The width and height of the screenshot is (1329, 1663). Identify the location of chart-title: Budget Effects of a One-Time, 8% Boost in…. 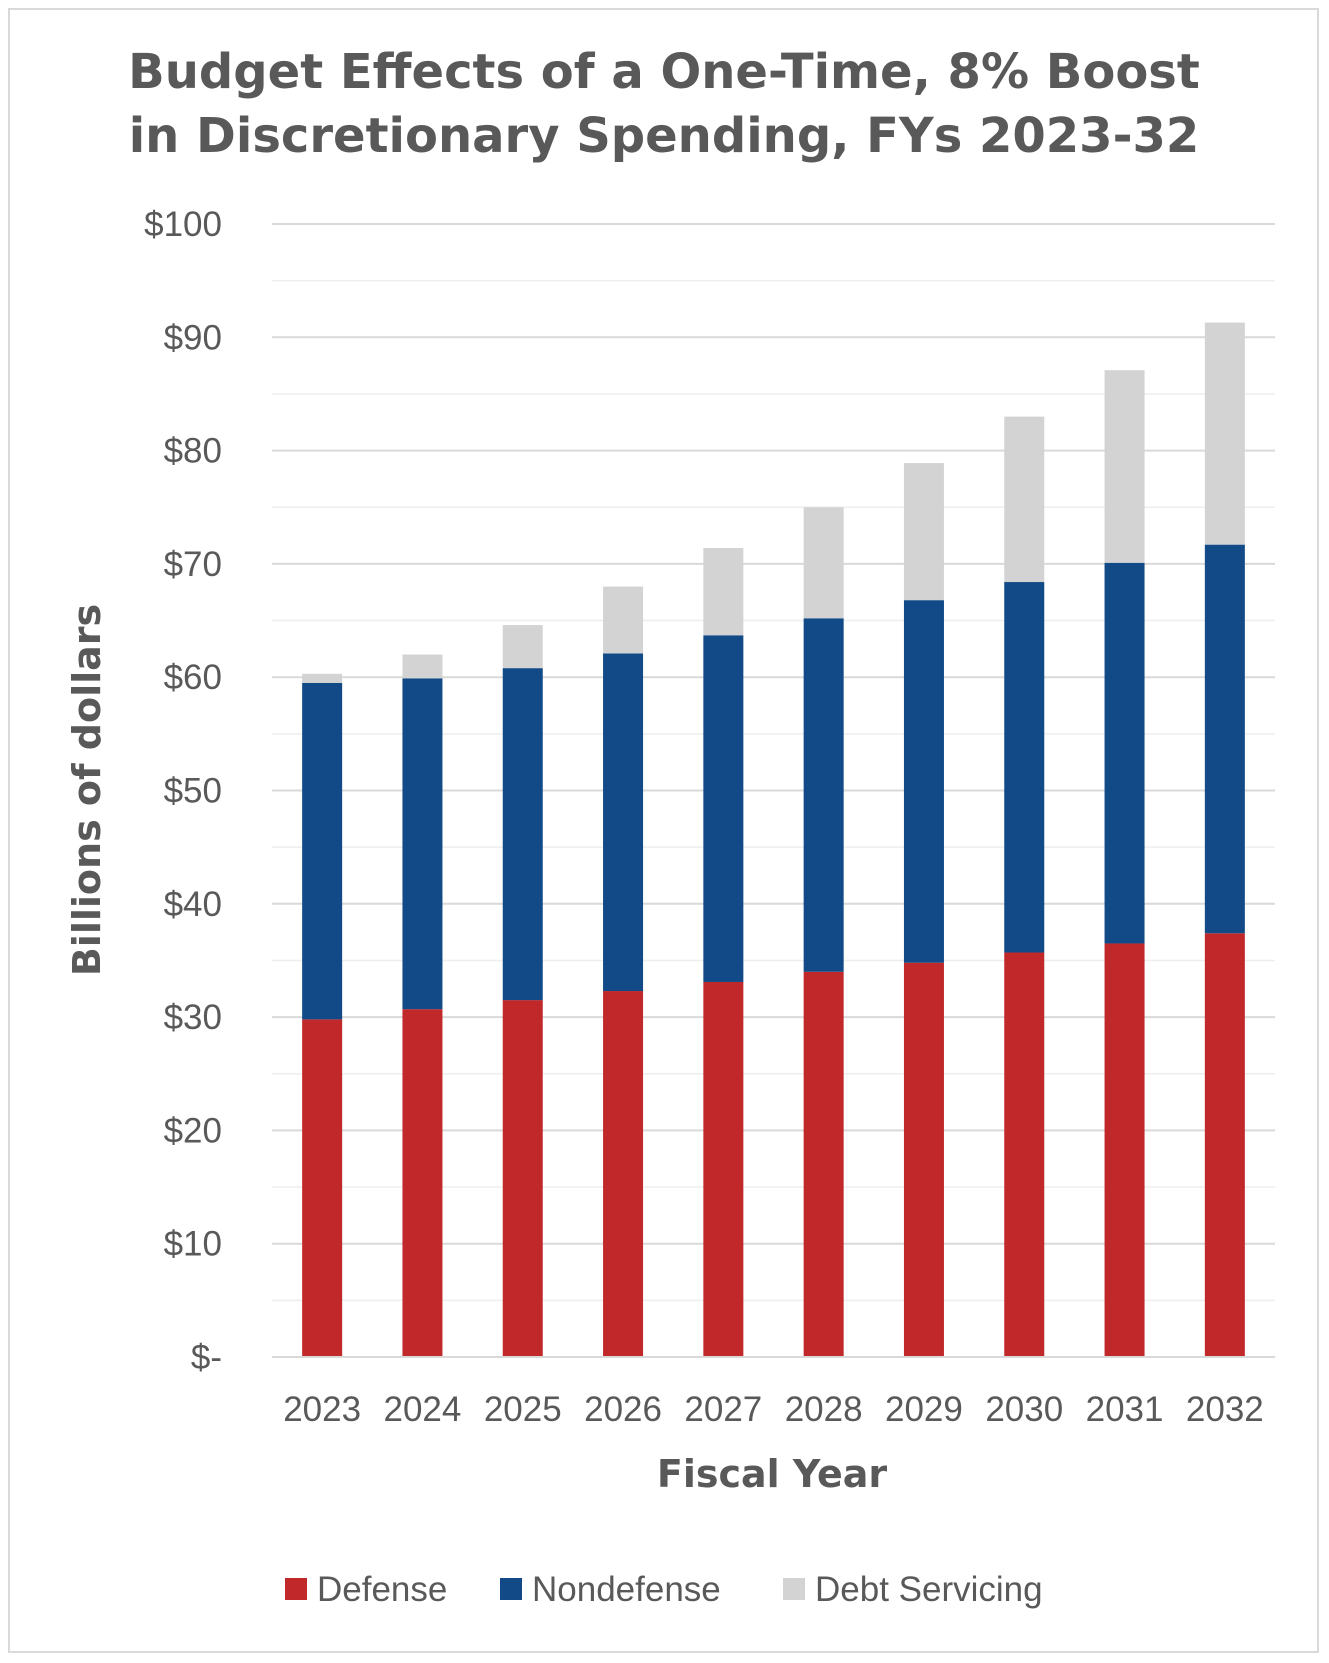
(664, 104).